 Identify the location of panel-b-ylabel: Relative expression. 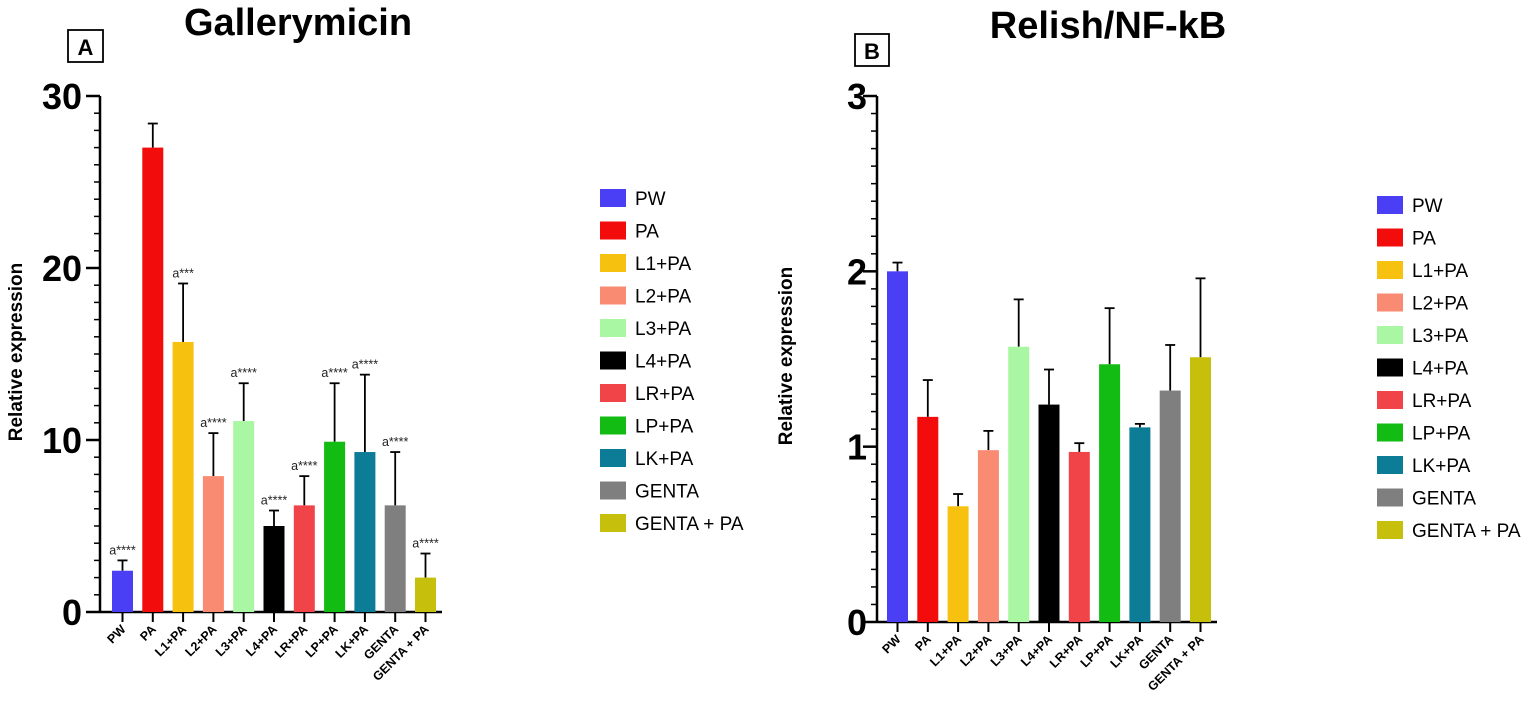
(786, 356).